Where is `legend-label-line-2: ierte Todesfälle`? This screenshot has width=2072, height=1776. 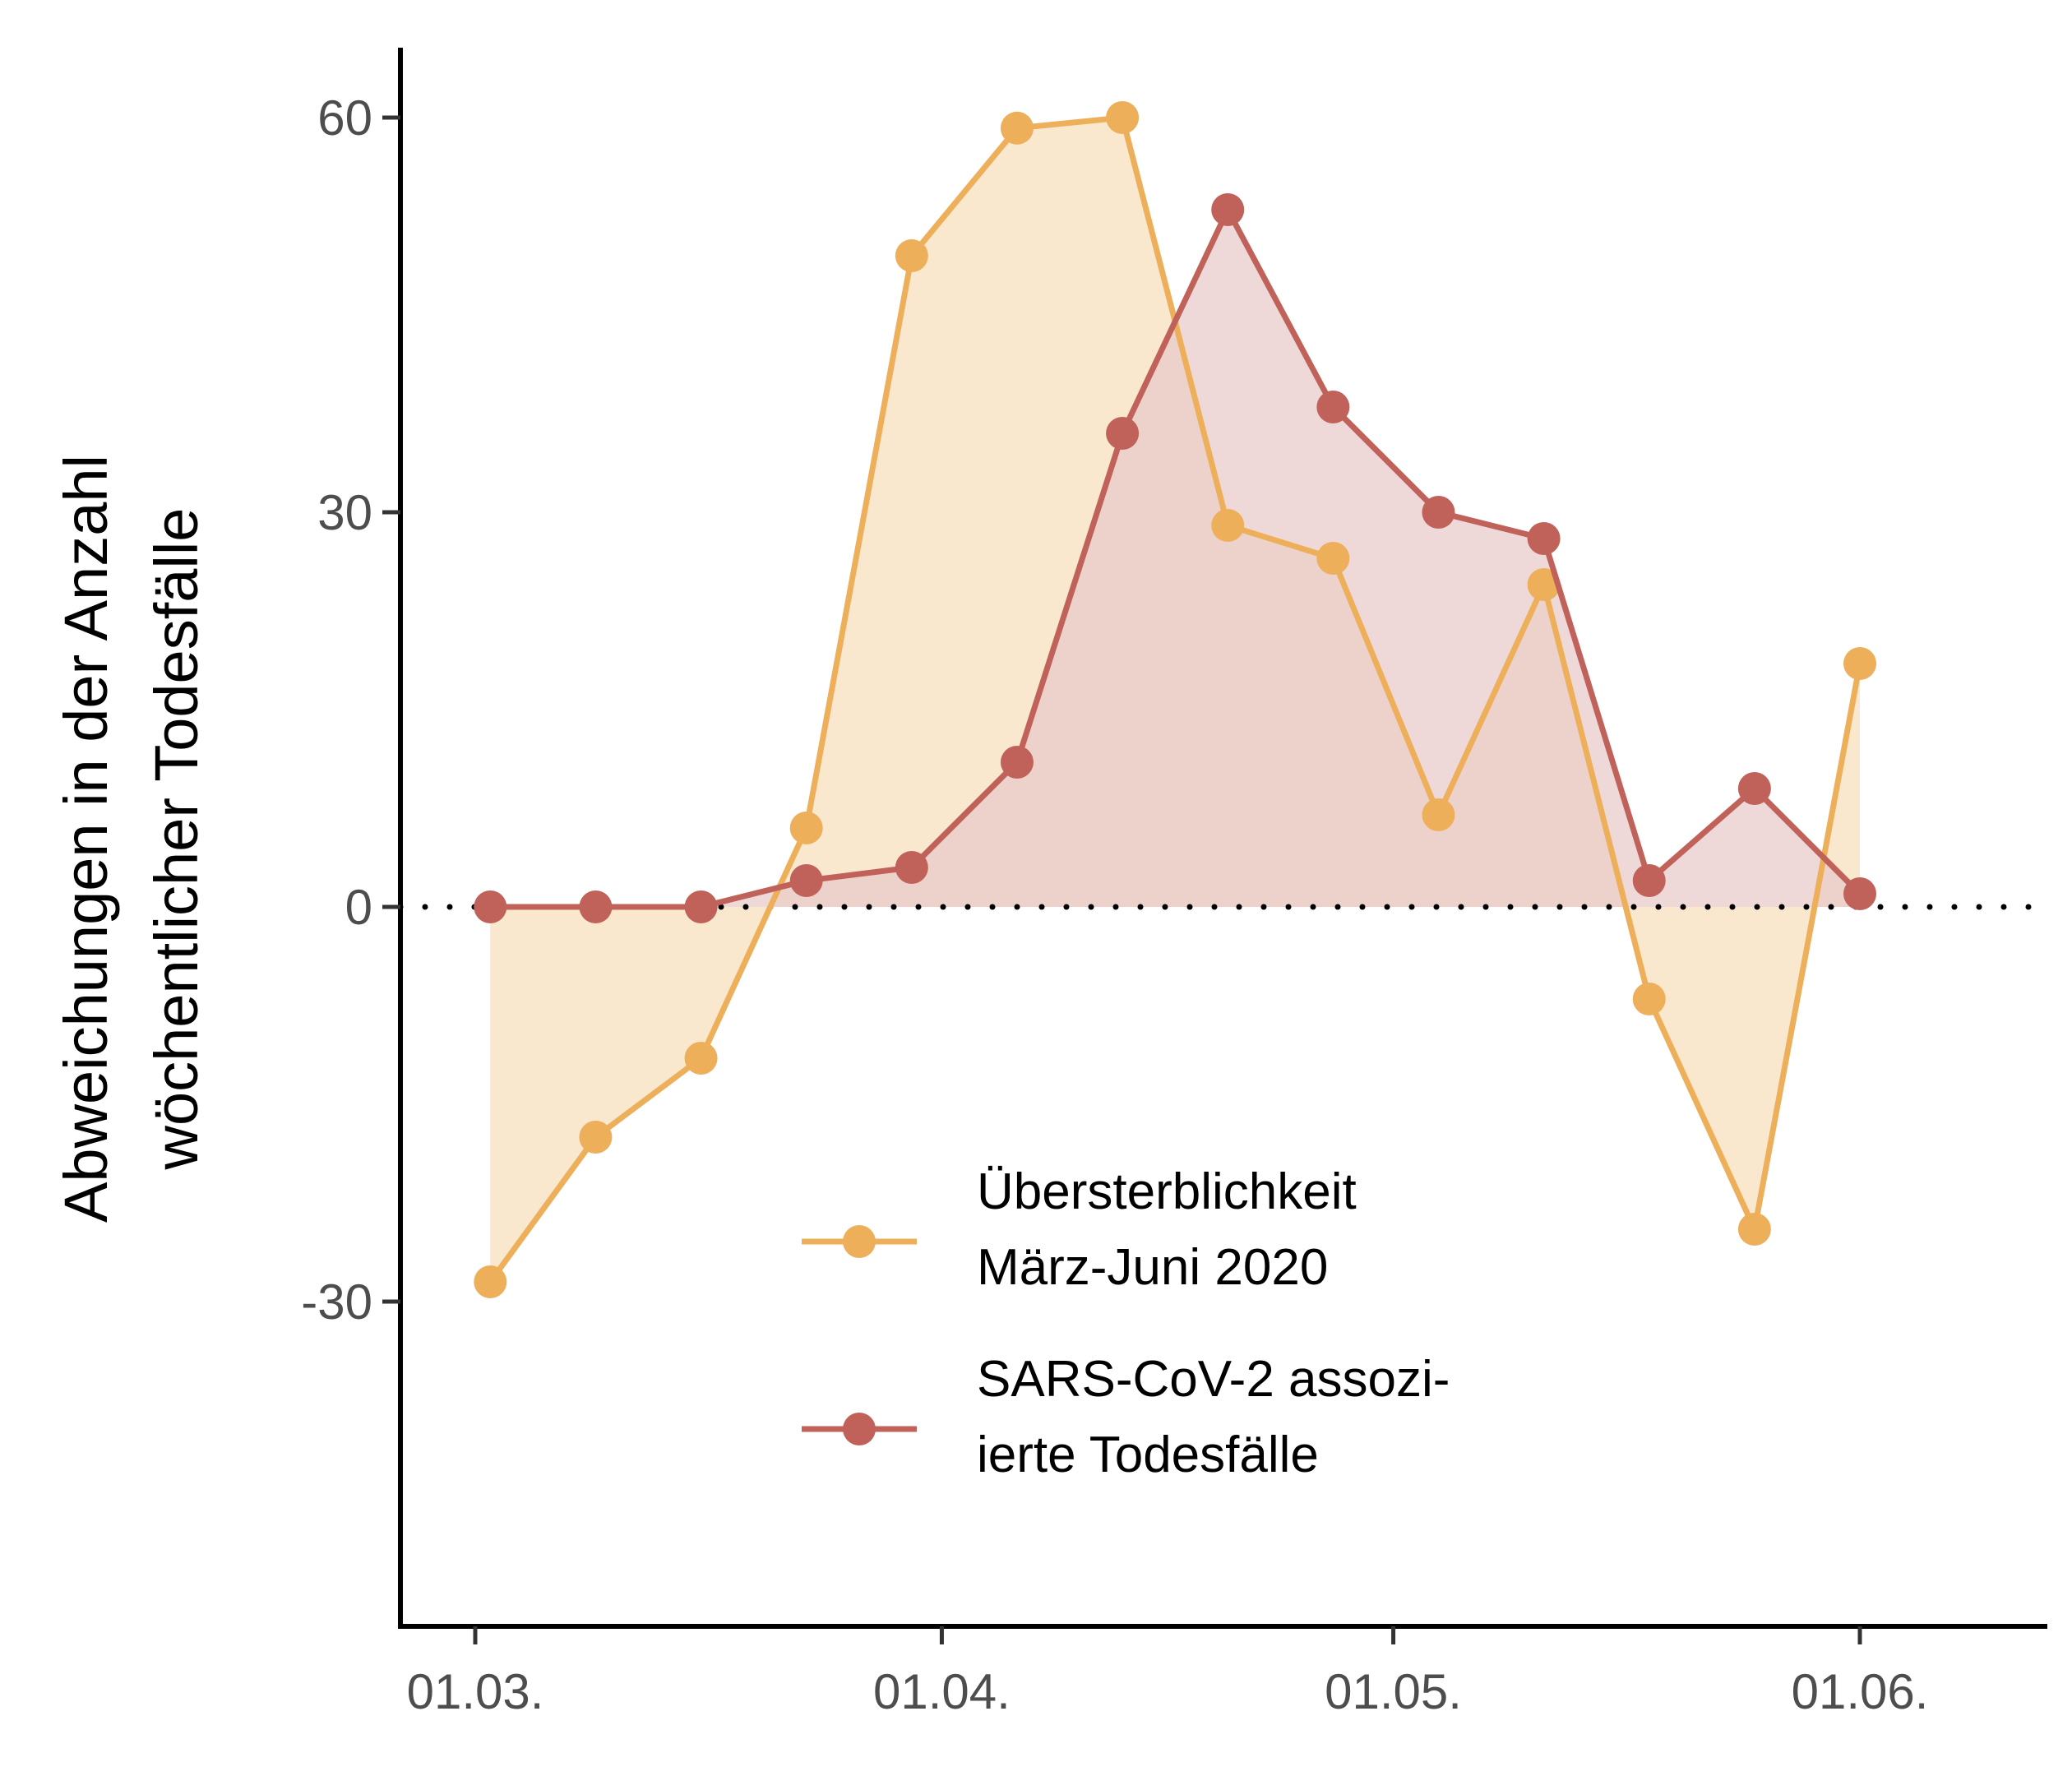 legend-label-line-2: ierte Todesfälle is located at coordinates (1148, 1455).